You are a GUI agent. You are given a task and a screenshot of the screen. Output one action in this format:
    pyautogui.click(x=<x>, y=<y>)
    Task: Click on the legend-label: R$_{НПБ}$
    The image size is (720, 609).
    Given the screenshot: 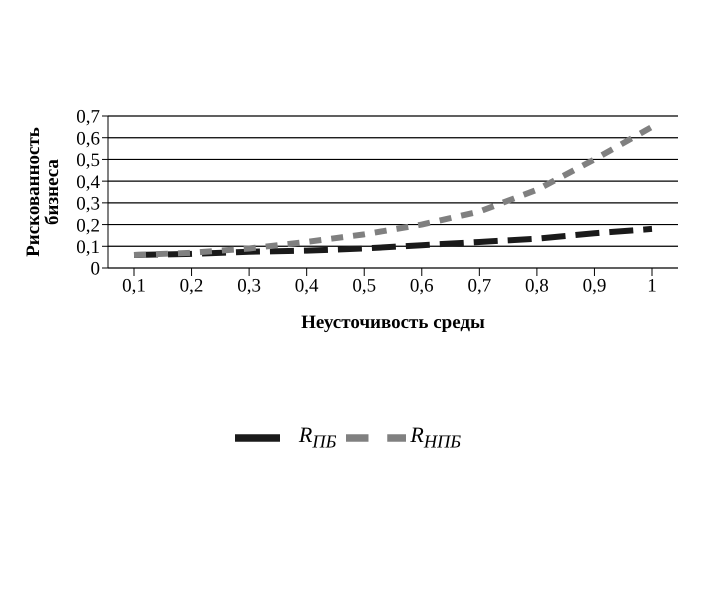 What is the action you would take?
    pyautogui.click(x=436, y=437)
    